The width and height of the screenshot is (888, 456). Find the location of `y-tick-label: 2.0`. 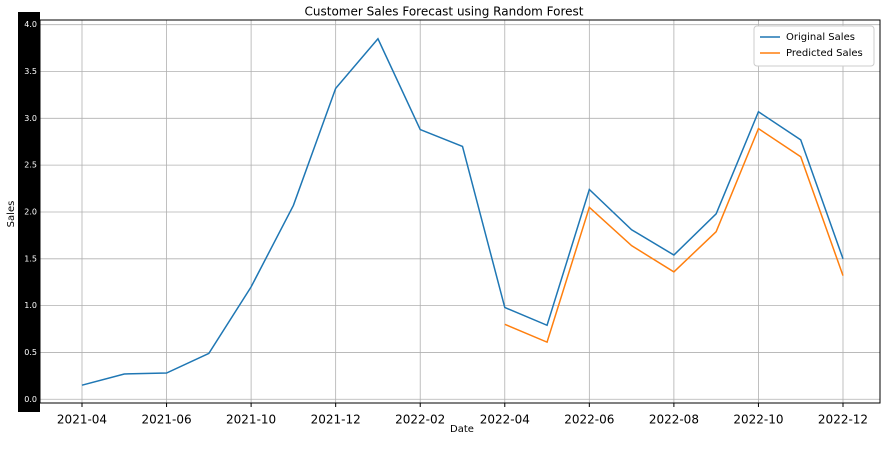

y-tick-label: 2.0 is located at coordinates (30, 211).